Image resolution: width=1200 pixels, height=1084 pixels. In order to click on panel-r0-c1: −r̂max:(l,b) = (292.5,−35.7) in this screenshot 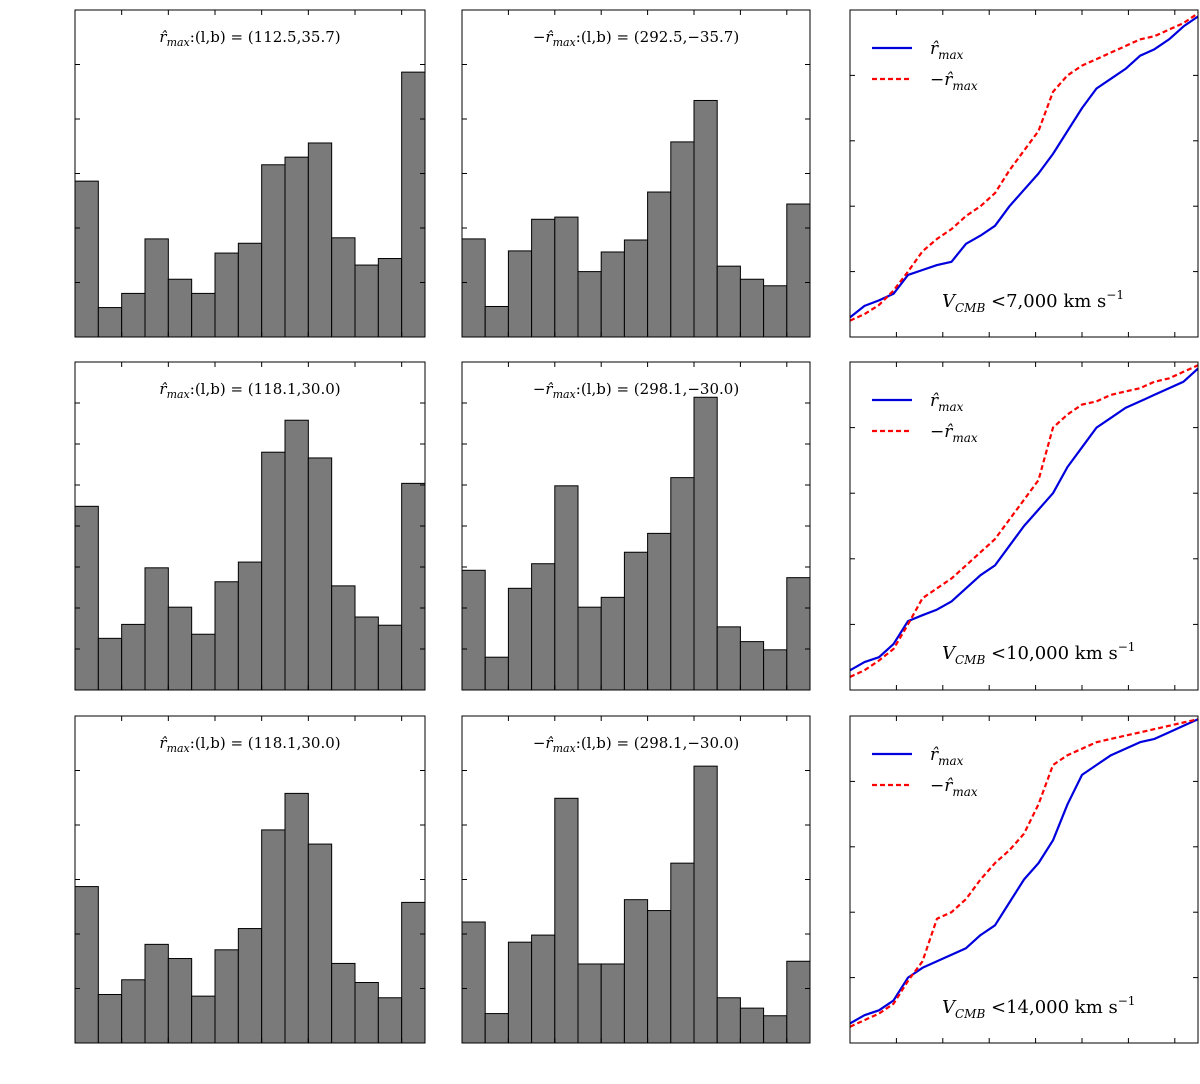, I will do `click(636, 173)`.